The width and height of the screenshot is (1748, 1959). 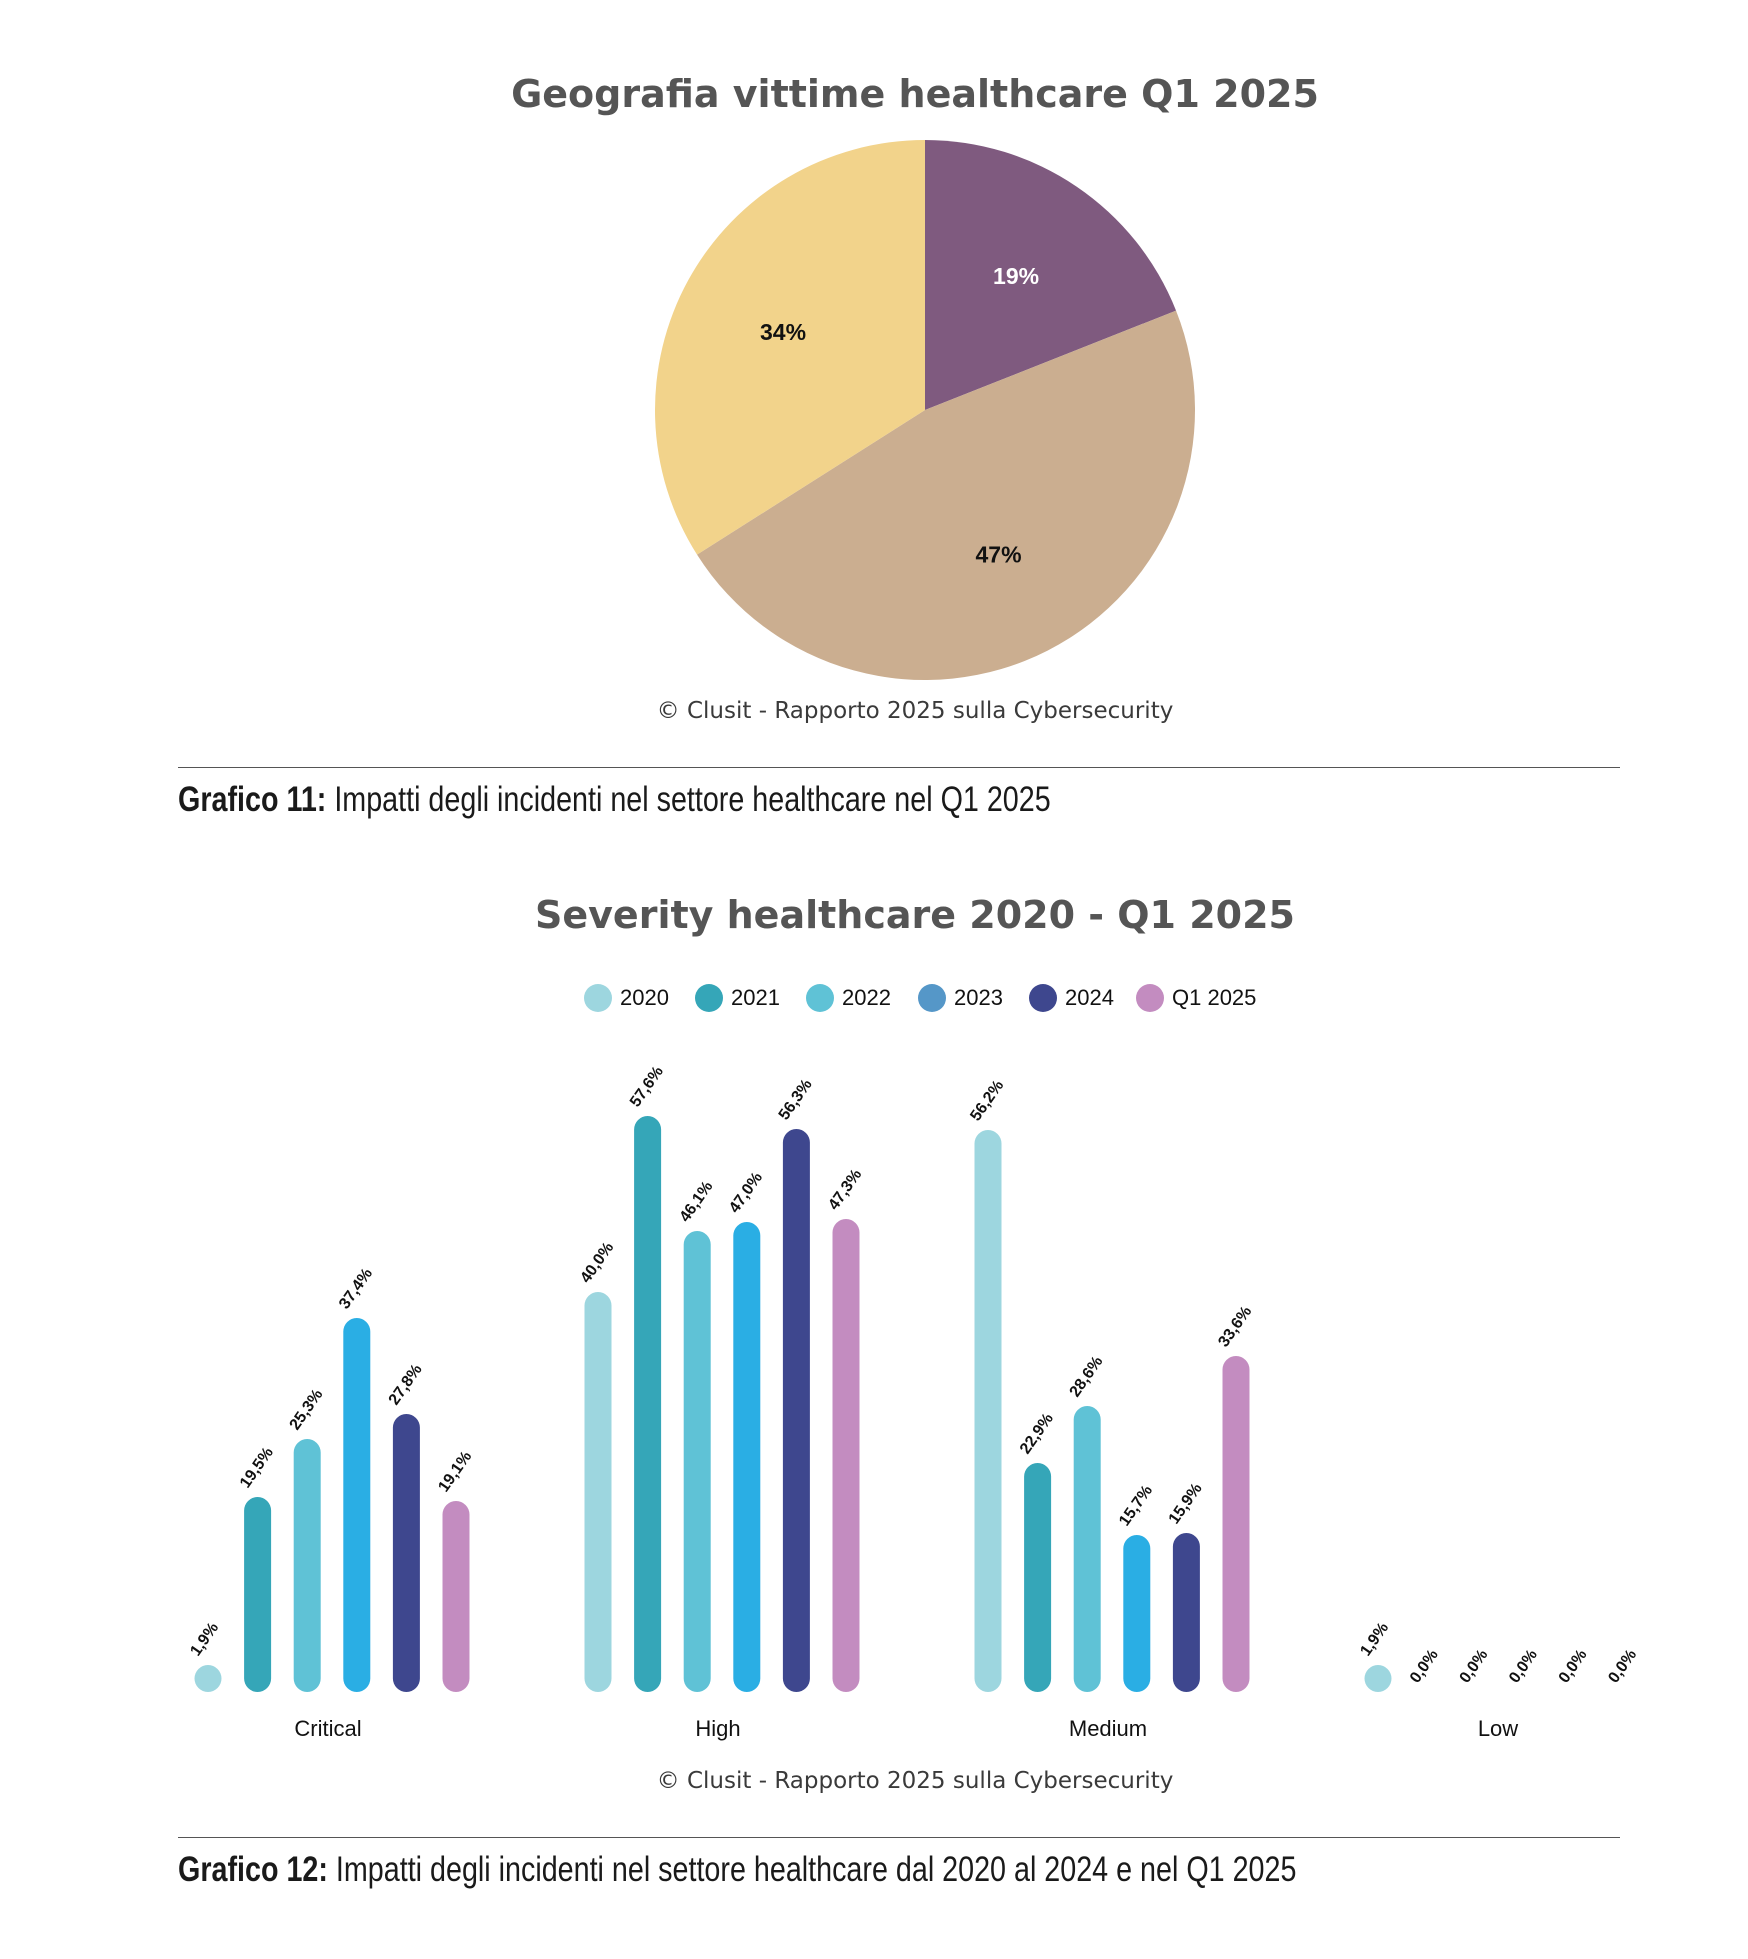 I want to click on category-label-medium: Medium, so click(x=1108, y=1728).